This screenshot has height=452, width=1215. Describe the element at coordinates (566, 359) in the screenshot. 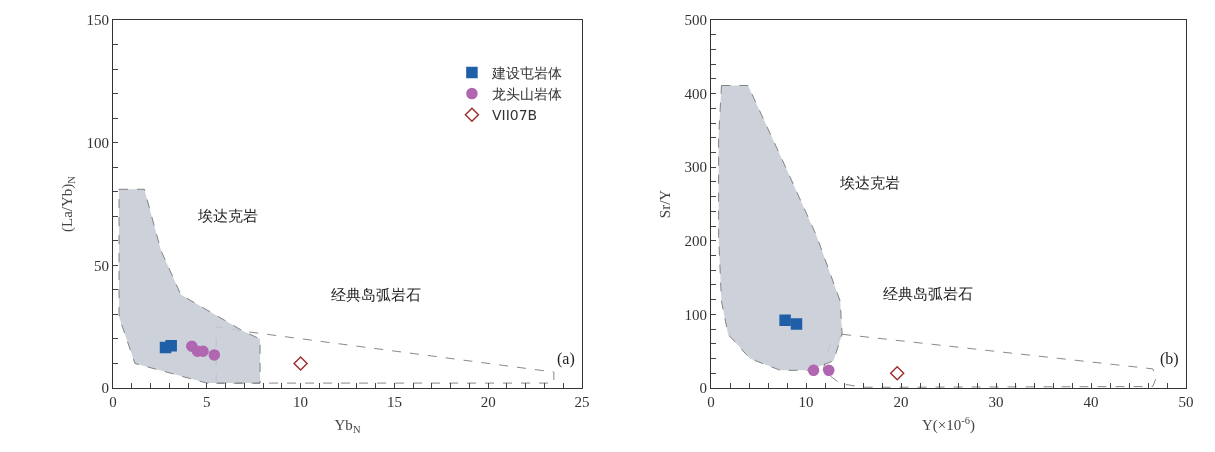

I see `annotation: (a)` at that location.